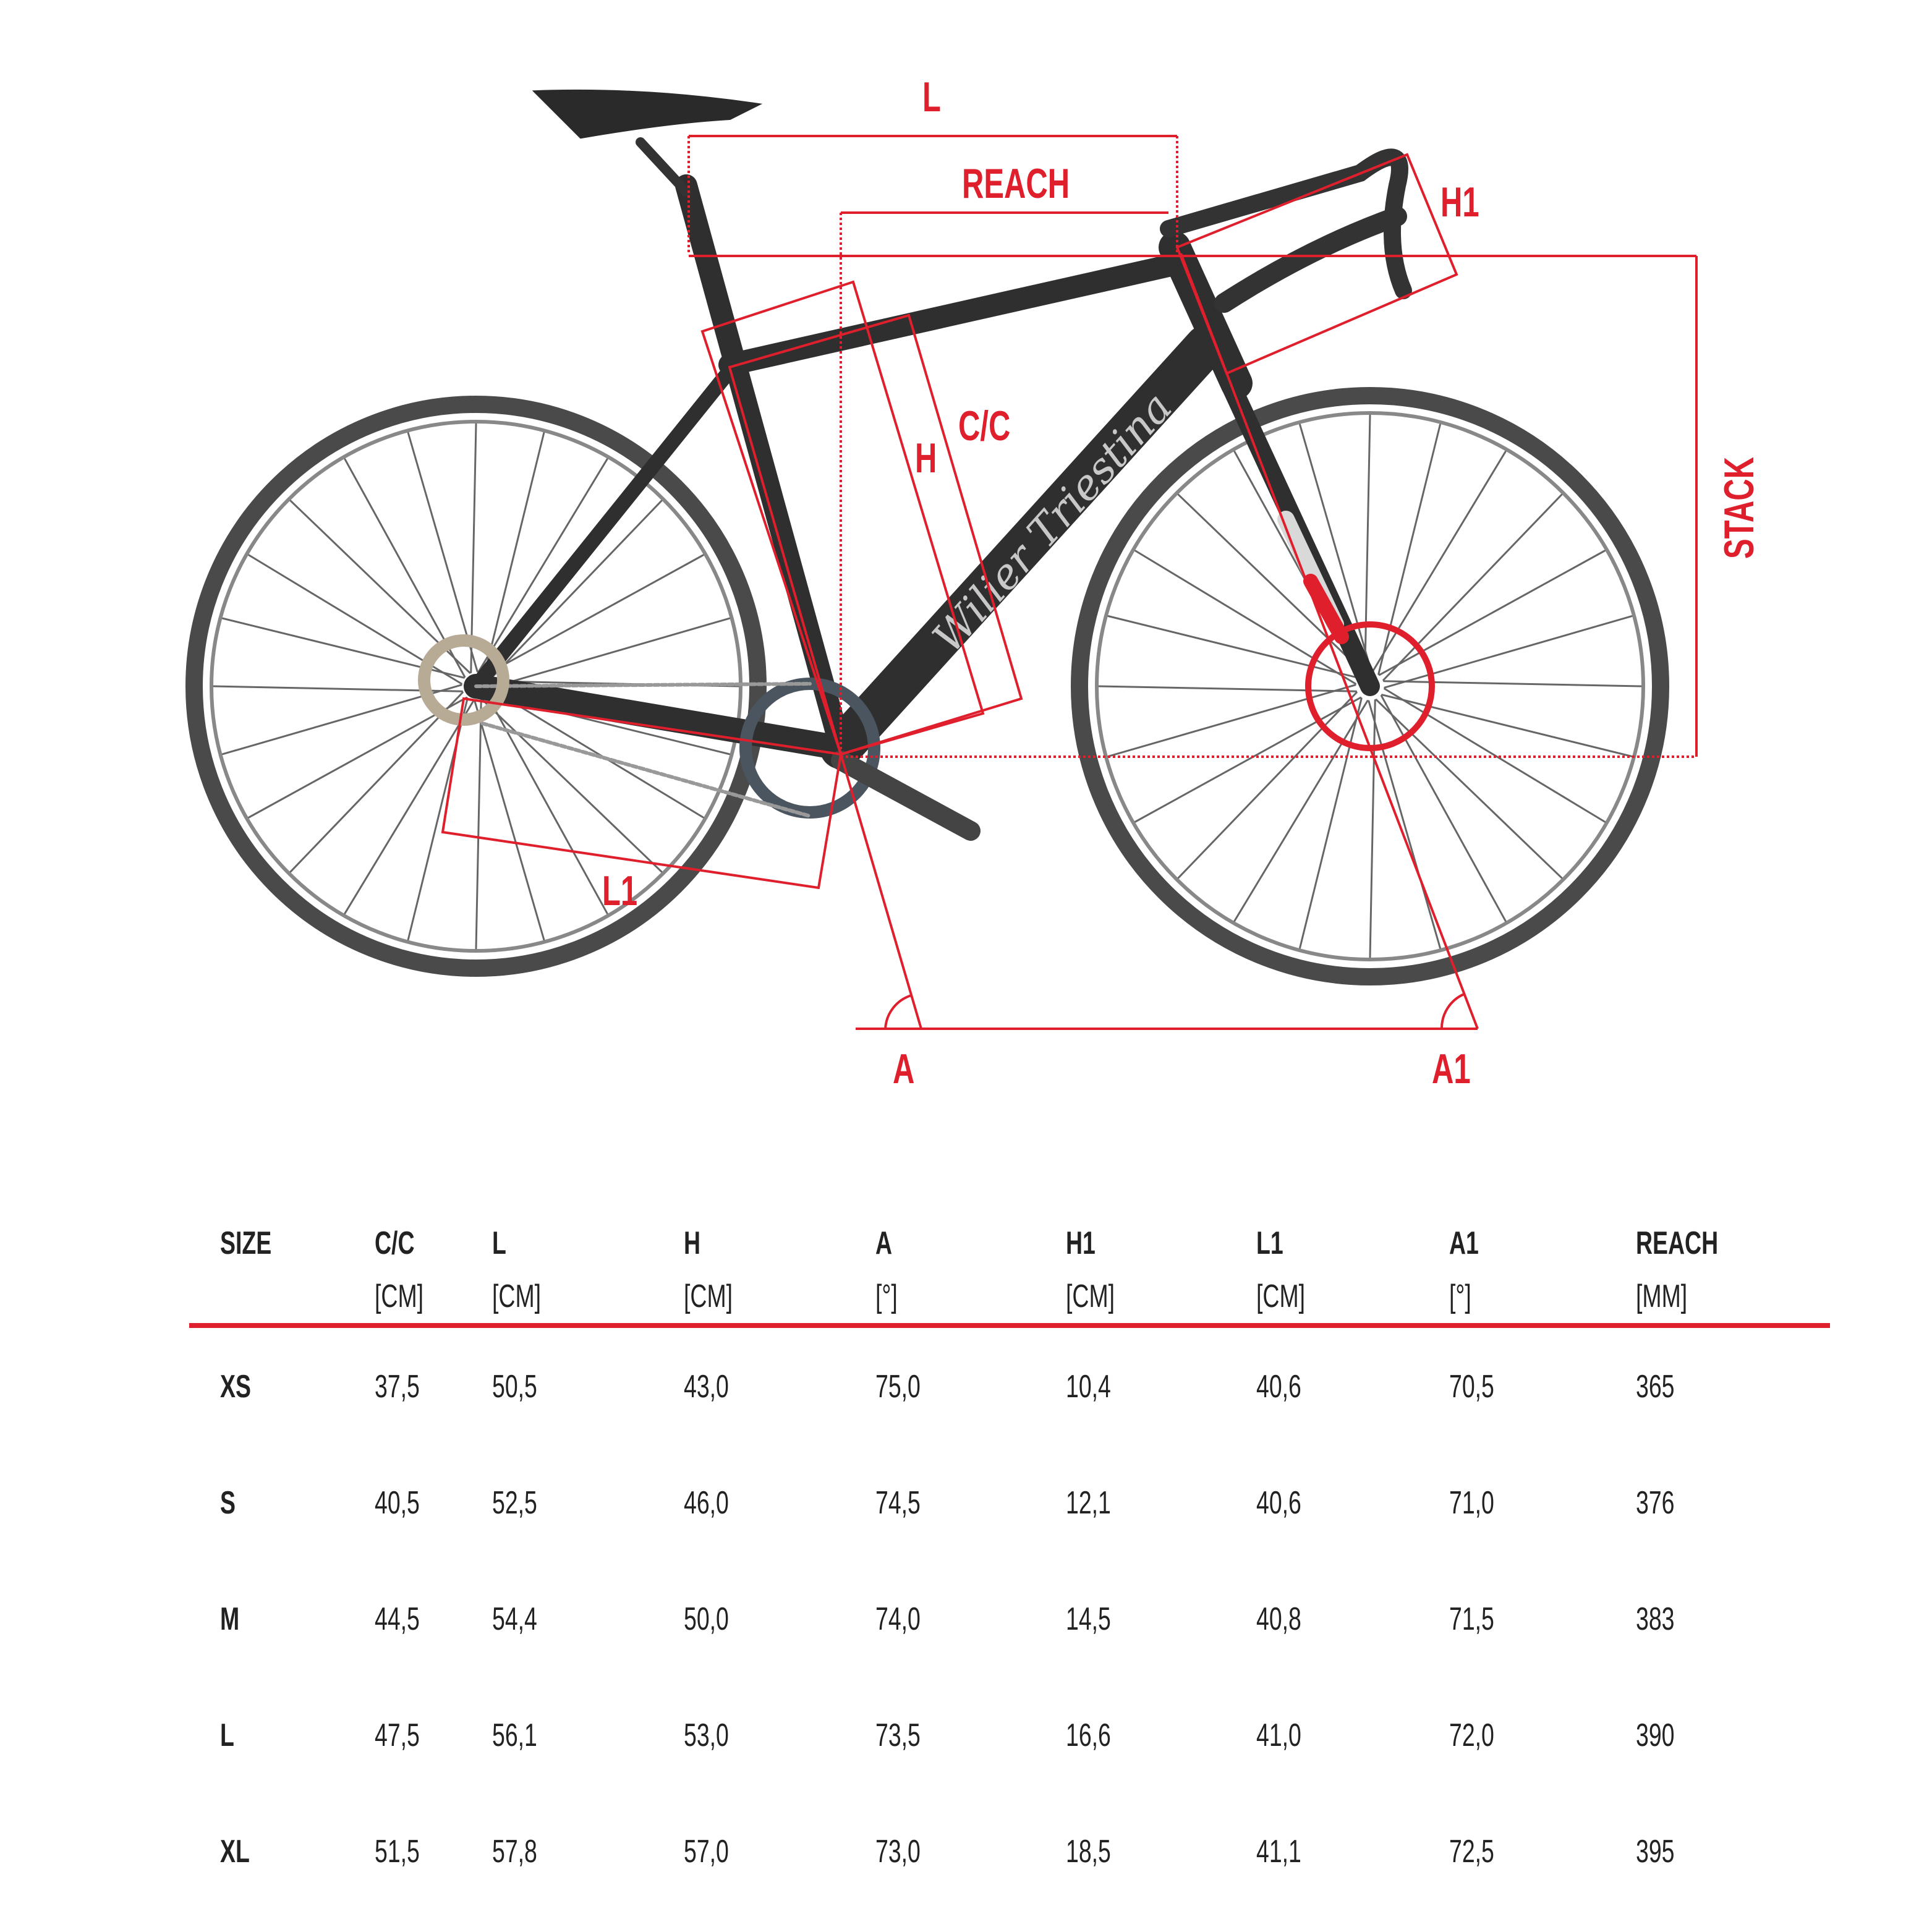 This screenshot has width=1932, height=1932. Describe the element at coordinates (1464, 1242) in the screenshot. I see `column-header: A1` at that location.